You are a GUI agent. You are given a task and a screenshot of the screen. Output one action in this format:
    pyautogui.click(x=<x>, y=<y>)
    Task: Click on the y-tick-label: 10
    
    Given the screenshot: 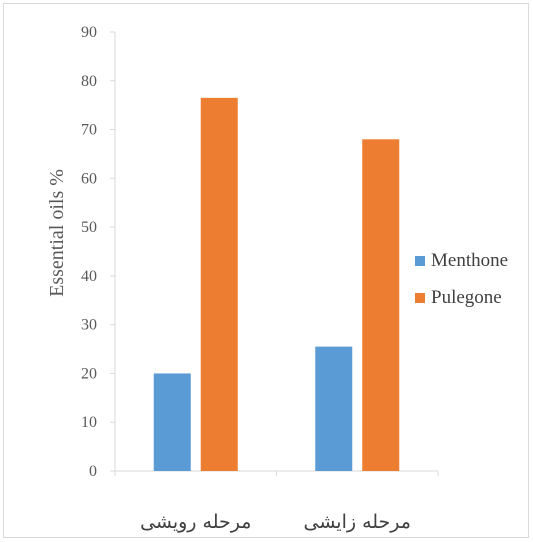 What is the action you would take?
    pyautogui.click(x=89, y=422)
    